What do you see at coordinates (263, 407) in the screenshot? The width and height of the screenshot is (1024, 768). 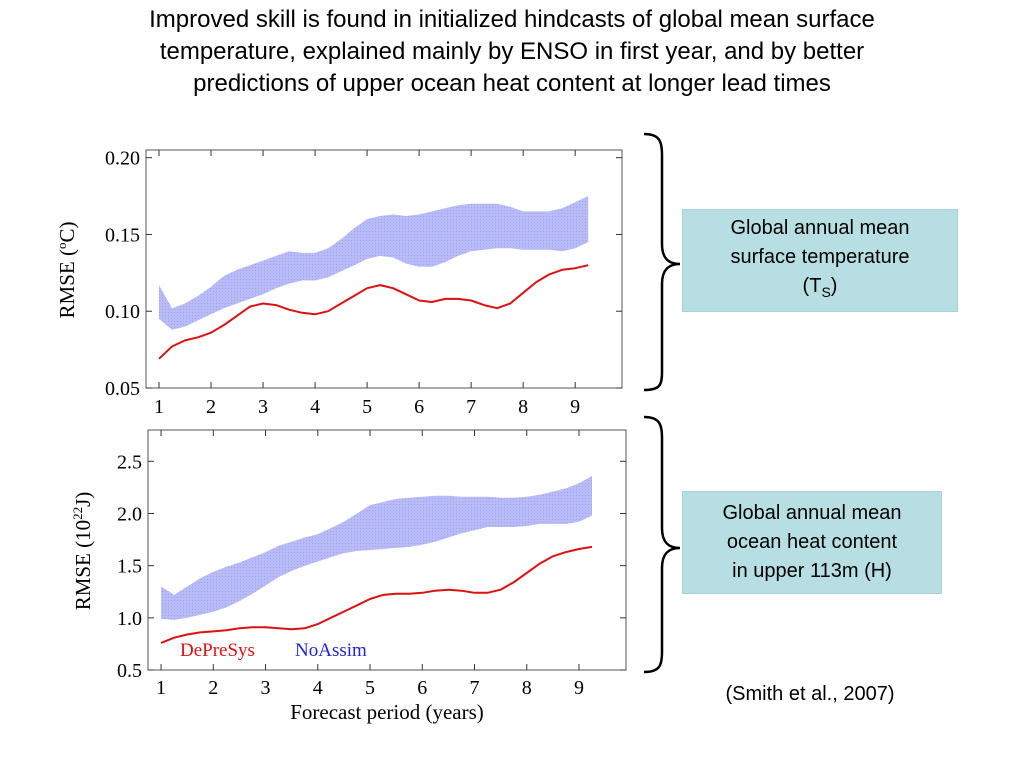 I see `top-x-tick-label: 3` at bounding box center [263, 407].